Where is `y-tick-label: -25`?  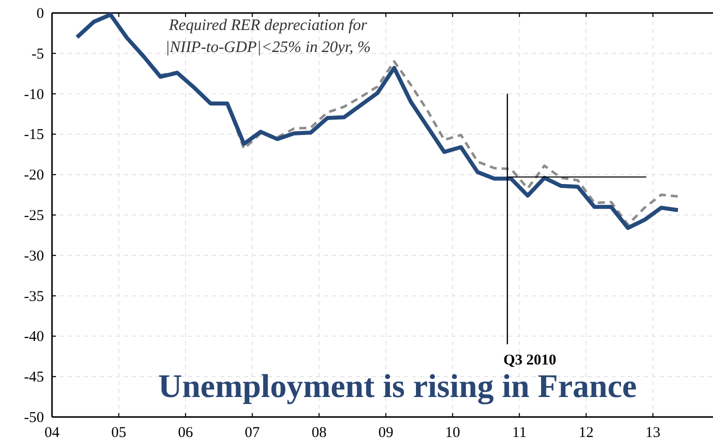
y-tick-label: -25 is located at coordinates (34, 216).